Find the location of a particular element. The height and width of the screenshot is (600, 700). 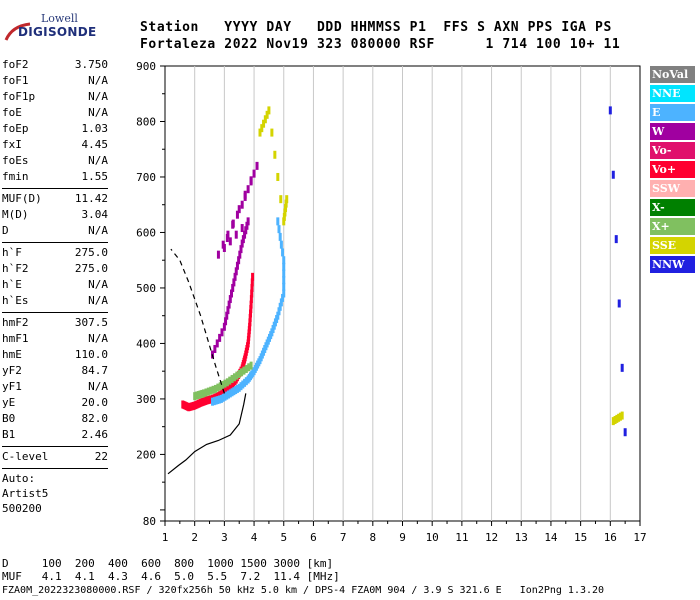

y-tick-label: 700 is located at coordinates (146, 177).